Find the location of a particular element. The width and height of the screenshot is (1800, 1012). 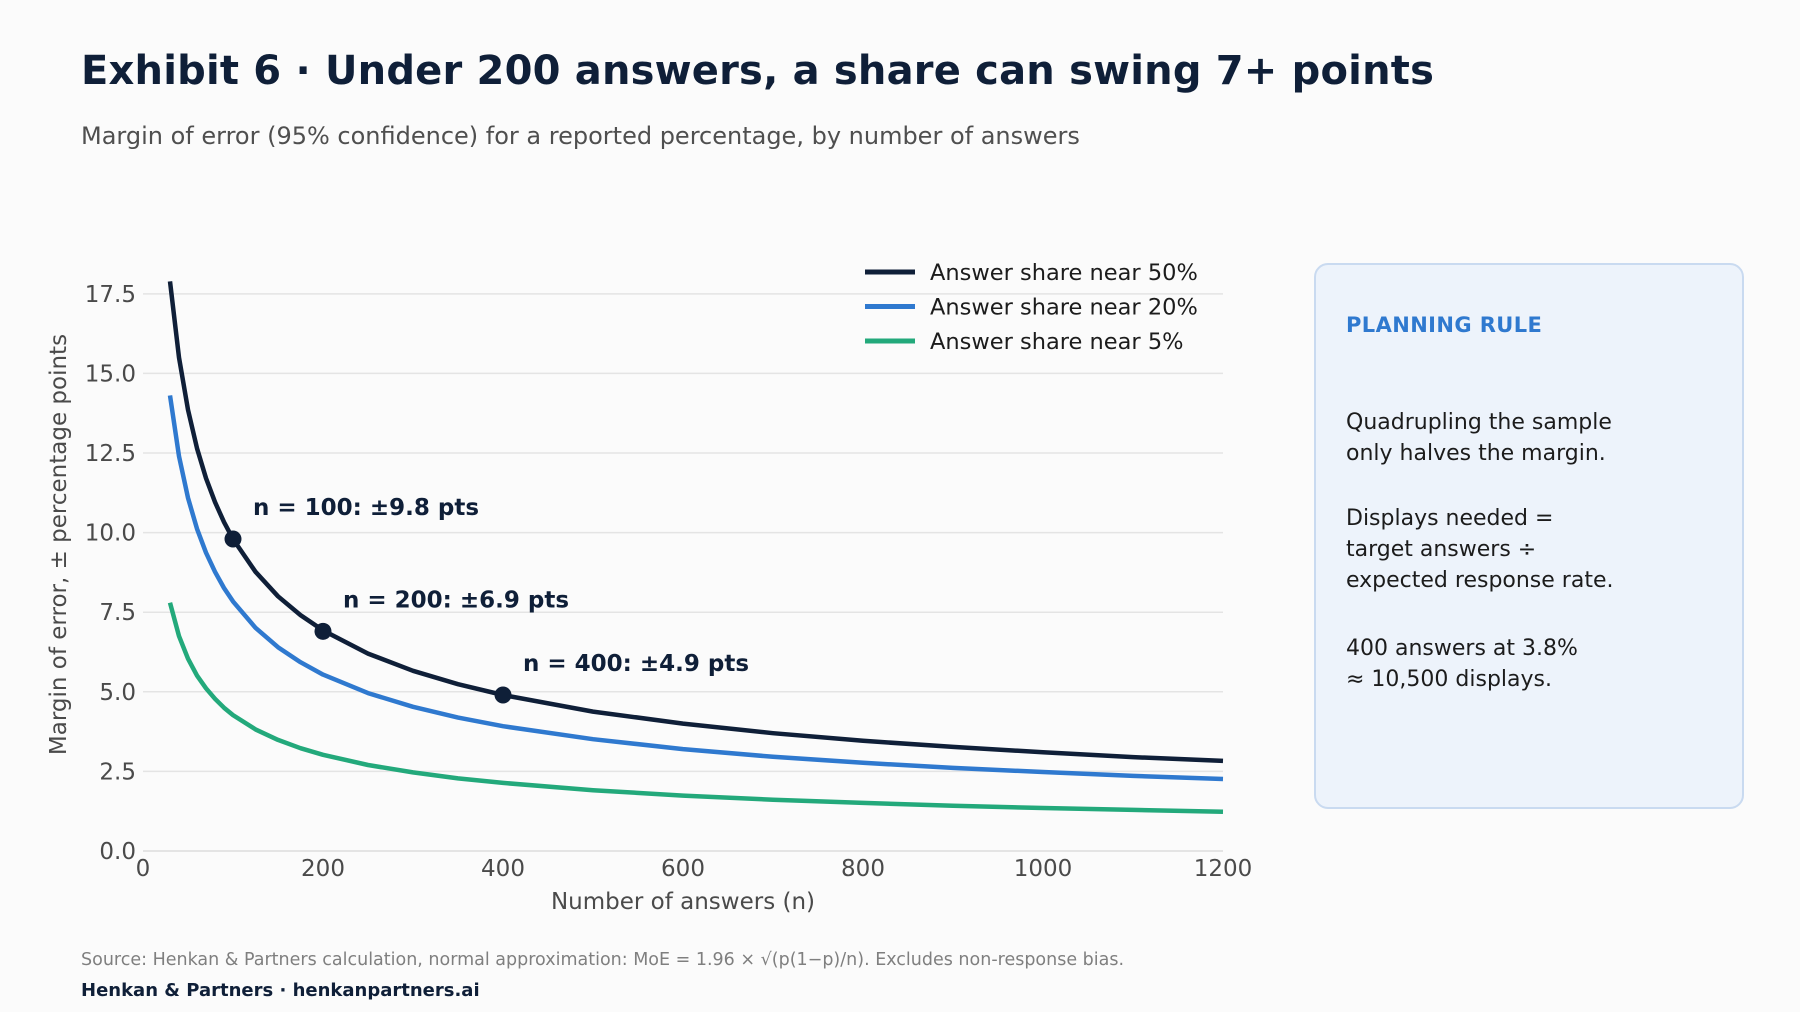

y-tick-label: 0.0 is located at coordinates (117, 852).